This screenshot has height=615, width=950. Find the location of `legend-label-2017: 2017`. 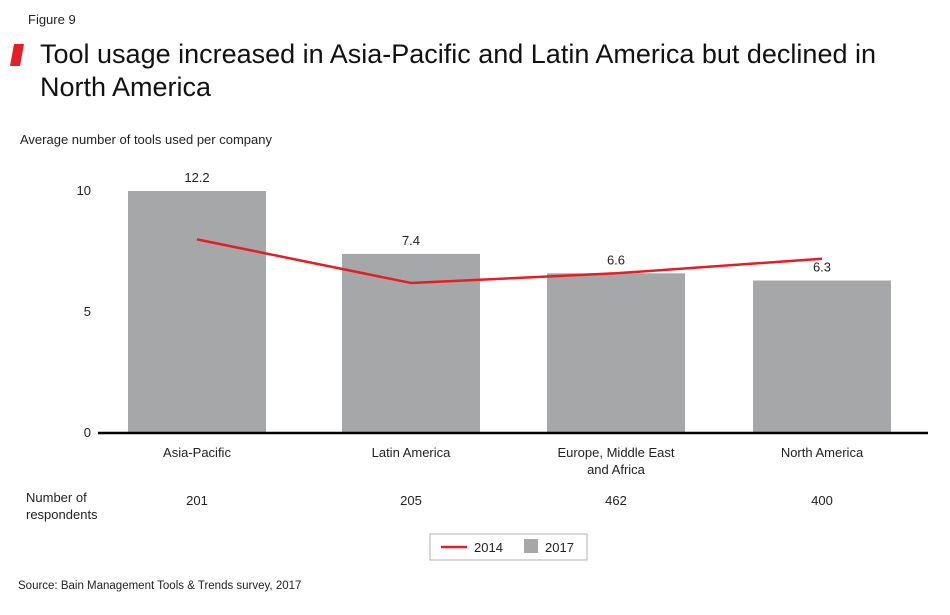

legend-label-2017: 2017 is located at coordinates (559, 547).